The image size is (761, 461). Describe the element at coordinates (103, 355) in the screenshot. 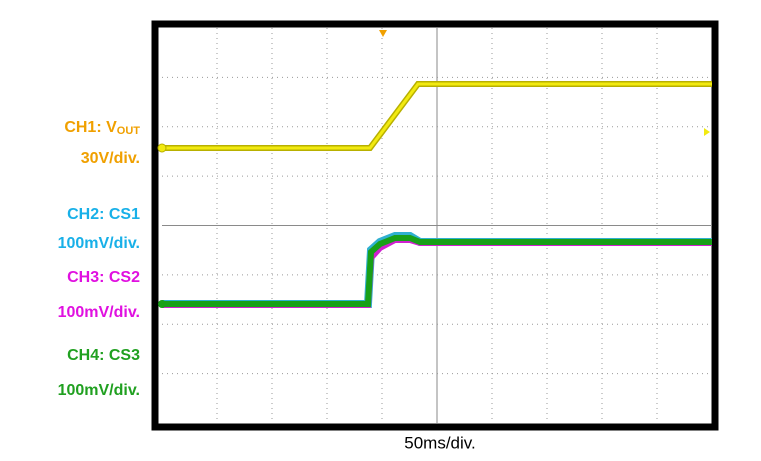

I see `ch4-label: CH4: CS3` at that location.